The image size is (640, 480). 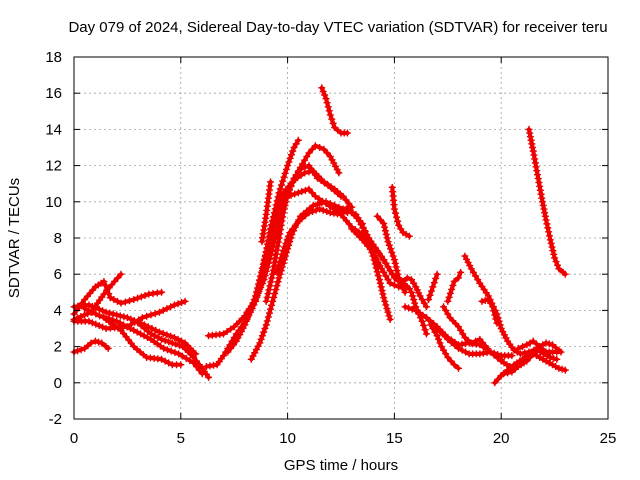 I want to click on y-tick-label: 18, so click(x=53, y=57).